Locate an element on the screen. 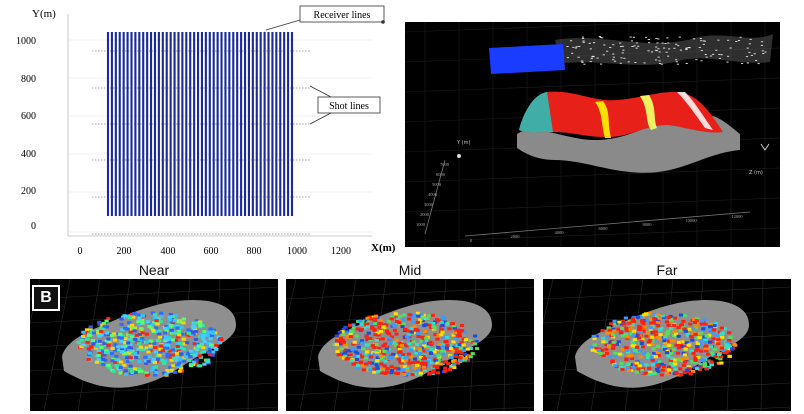 This screenshot has width=804, height=414. volume-y-axis is located at coordinates (435, 197).